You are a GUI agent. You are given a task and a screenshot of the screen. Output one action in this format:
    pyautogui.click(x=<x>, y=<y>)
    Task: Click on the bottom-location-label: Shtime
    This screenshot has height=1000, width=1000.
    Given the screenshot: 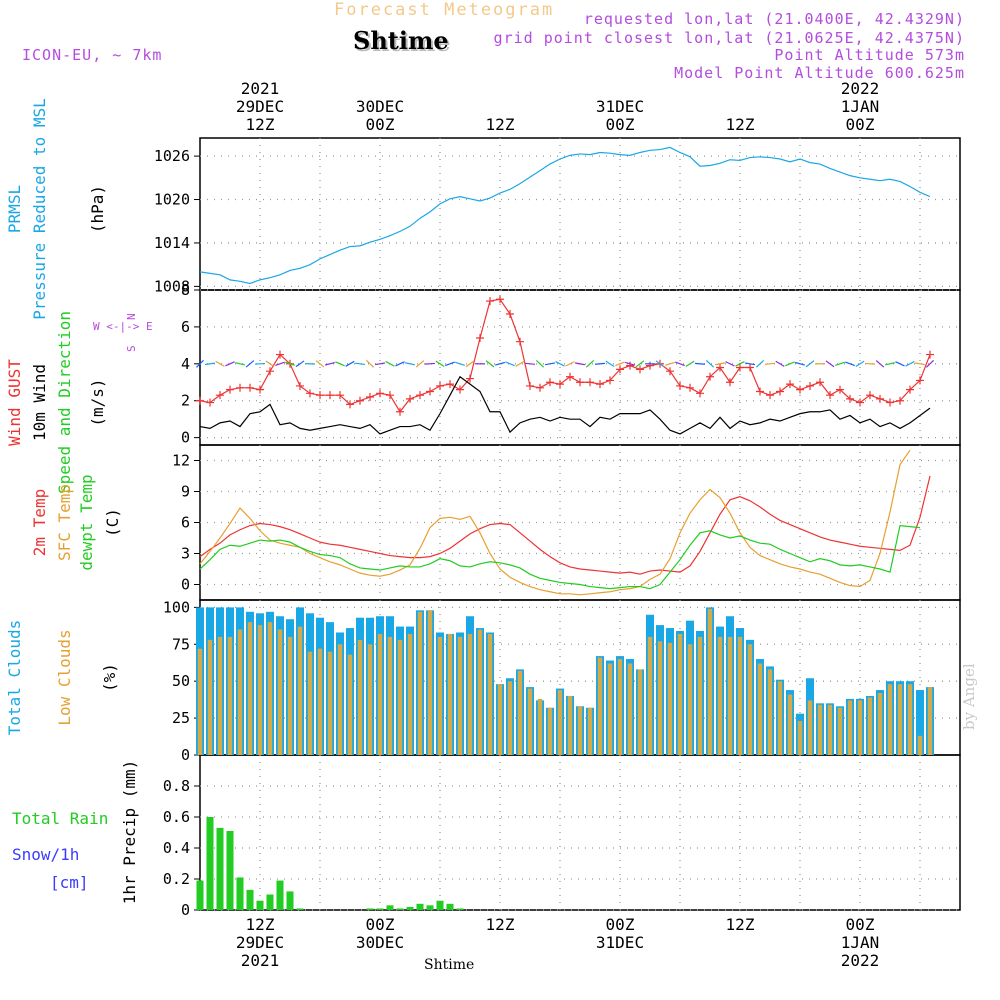 What is the action you would take?
    pyautogui.click(x=449, y=965)
    